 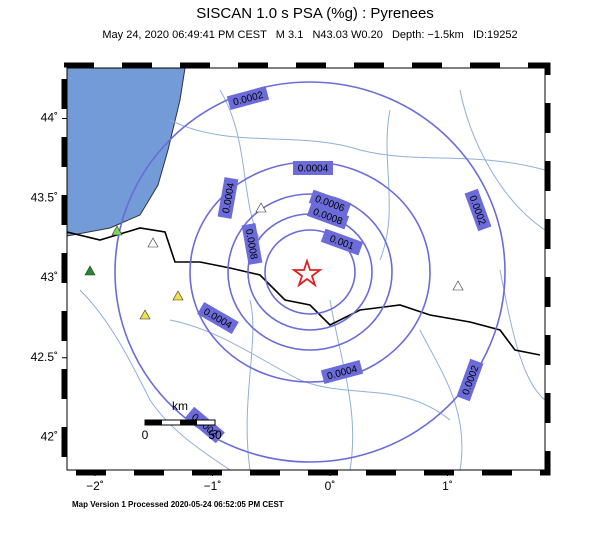 I want to click on lon-tick-label: −2˚, so click(x=95, y=486).